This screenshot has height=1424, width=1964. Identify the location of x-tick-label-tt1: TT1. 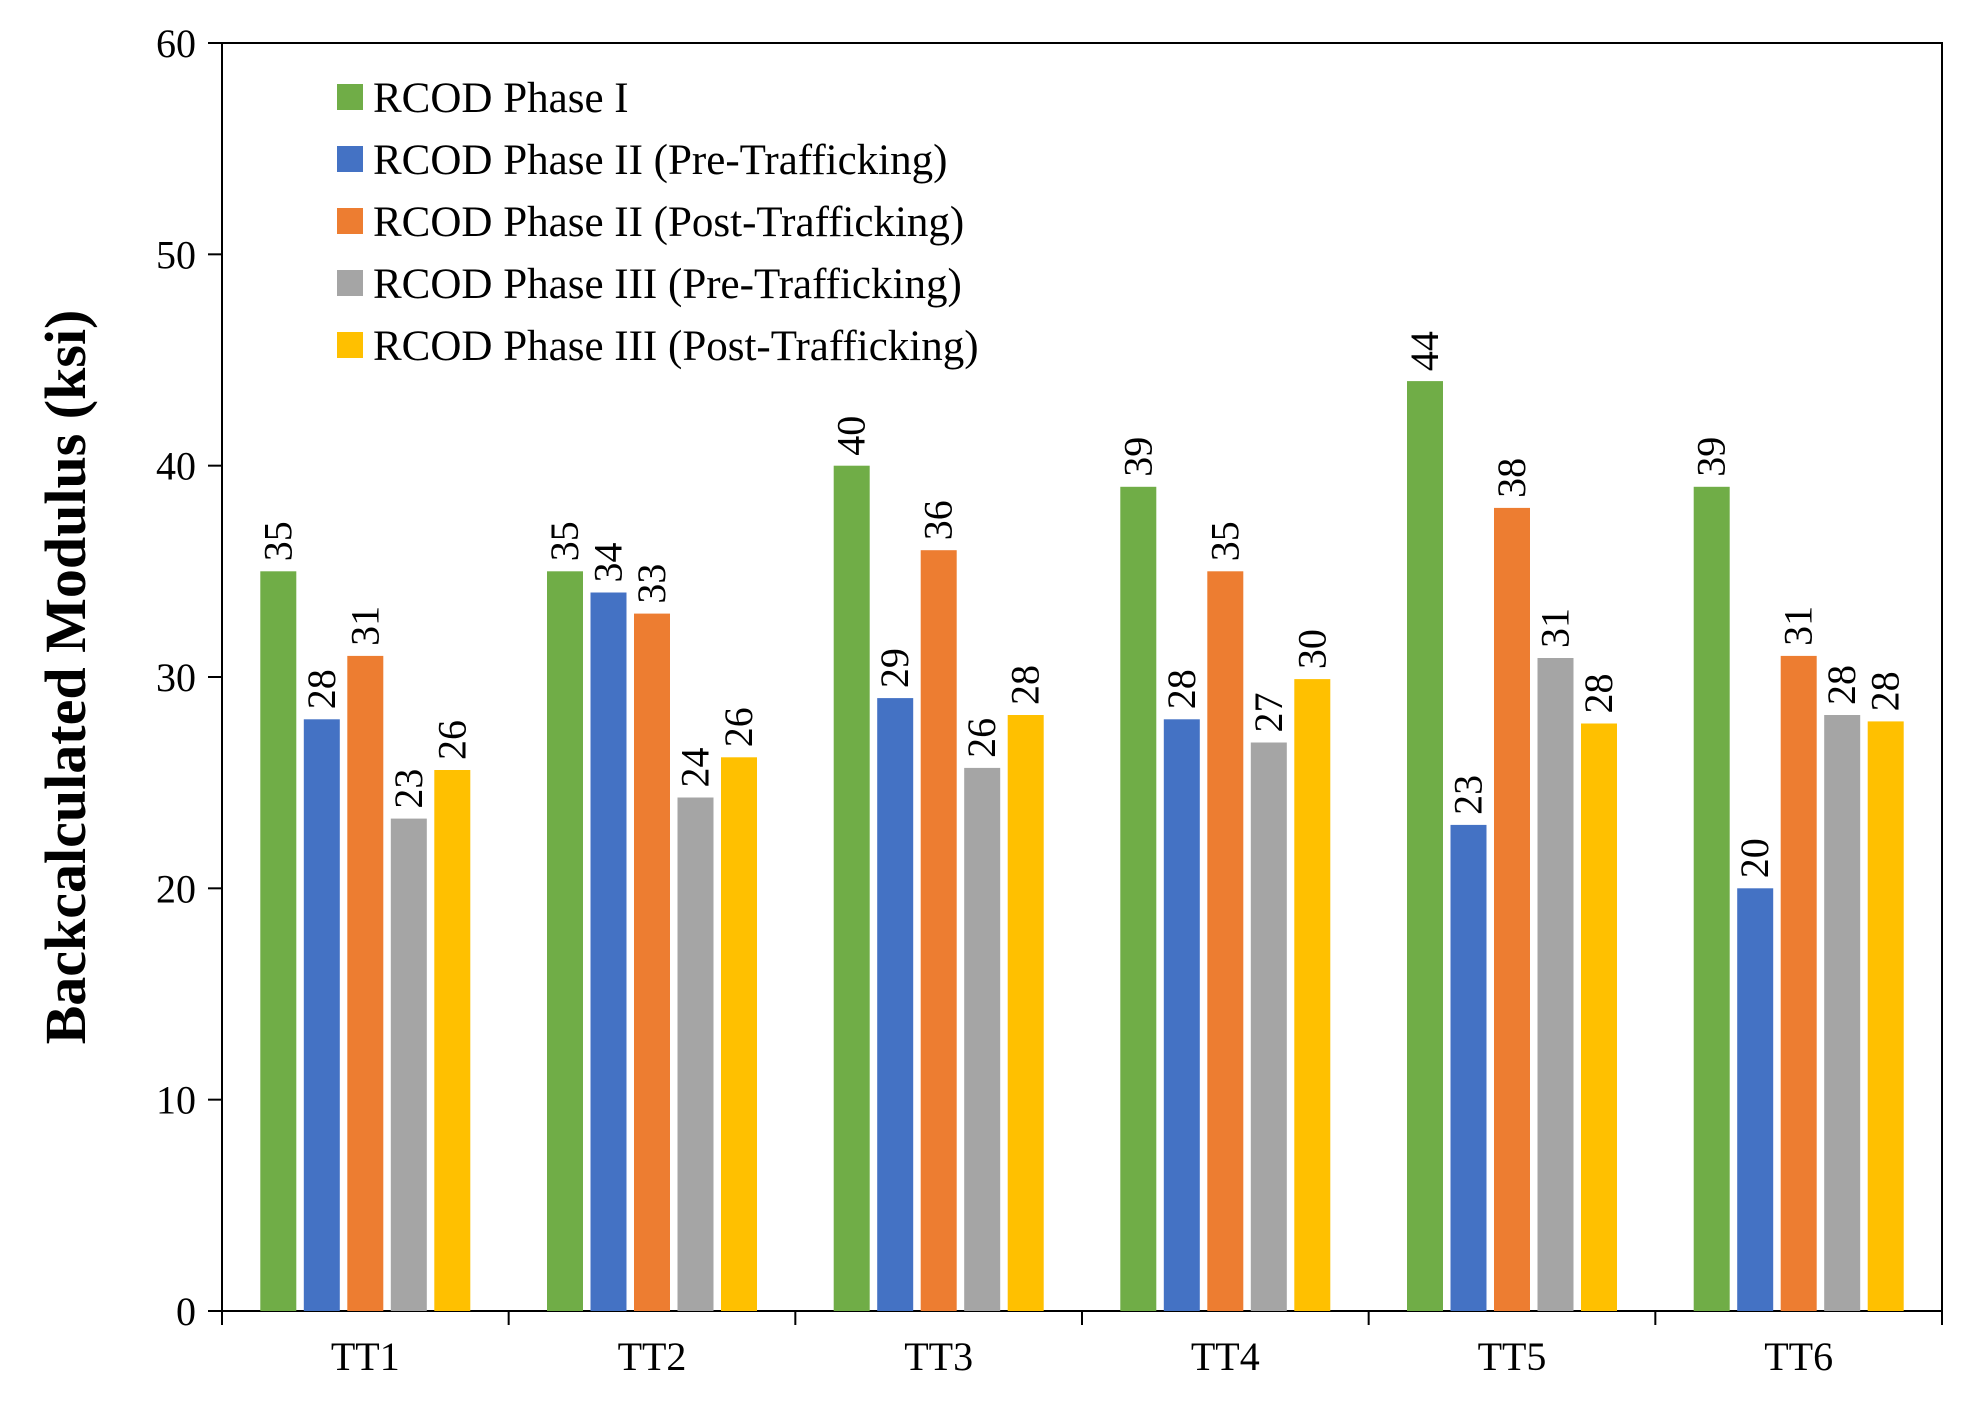
(365, 1356).